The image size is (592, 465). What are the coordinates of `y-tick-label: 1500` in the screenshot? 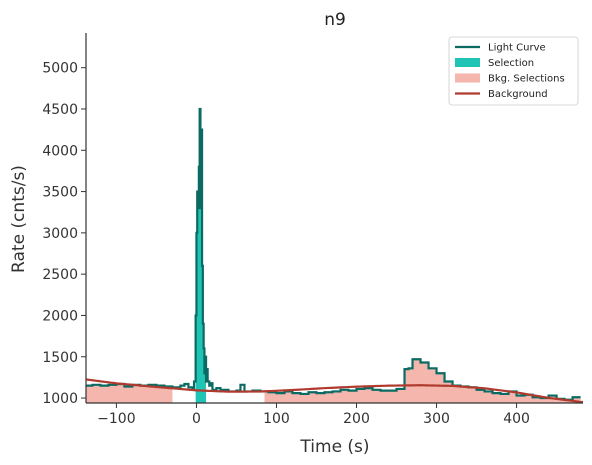 It's located at (60, 358).